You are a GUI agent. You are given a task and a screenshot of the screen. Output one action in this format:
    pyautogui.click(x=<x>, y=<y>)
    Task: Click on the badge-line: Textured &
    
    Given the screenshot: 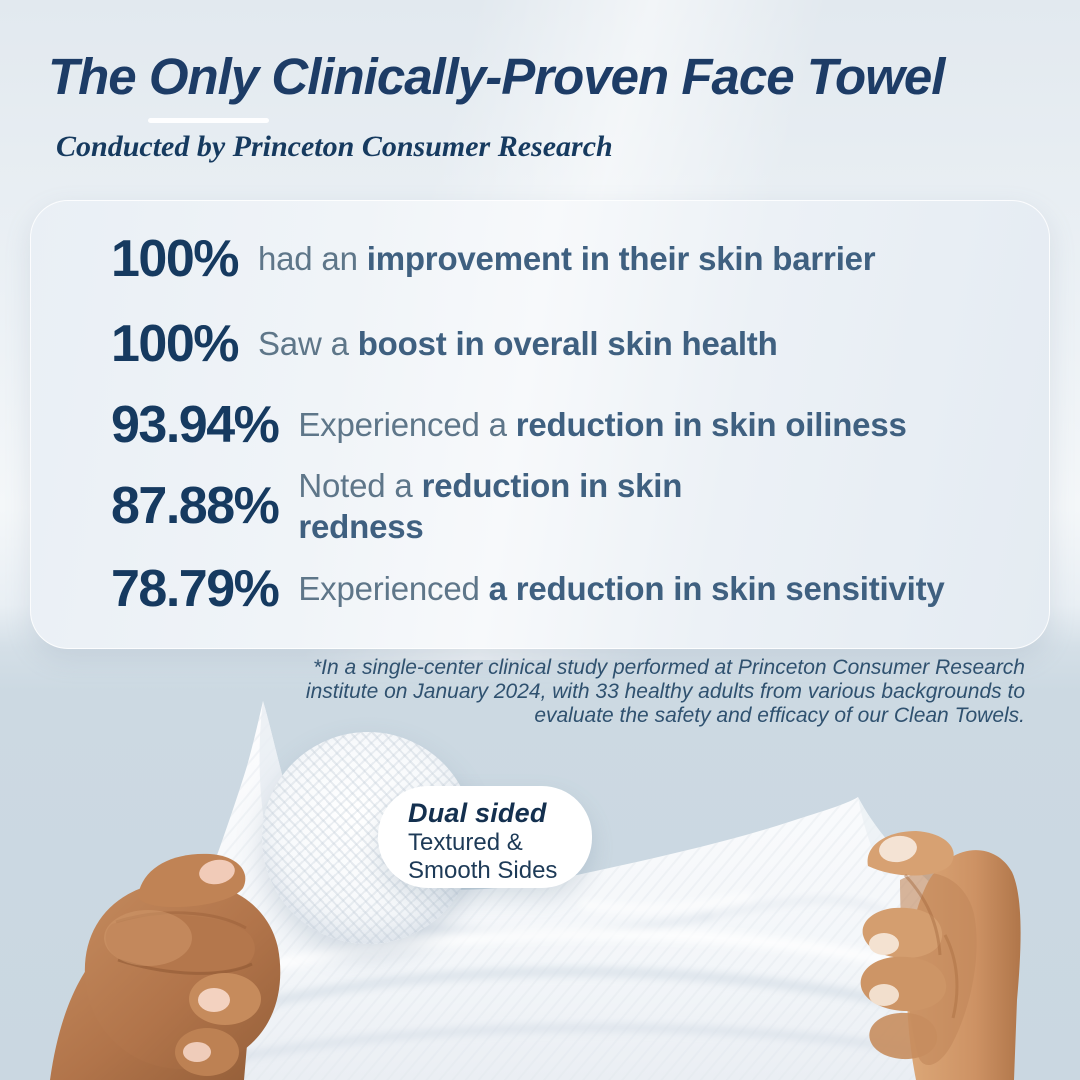 What is the action you would take?
    pyautogui.click(x=465, y=842)
    